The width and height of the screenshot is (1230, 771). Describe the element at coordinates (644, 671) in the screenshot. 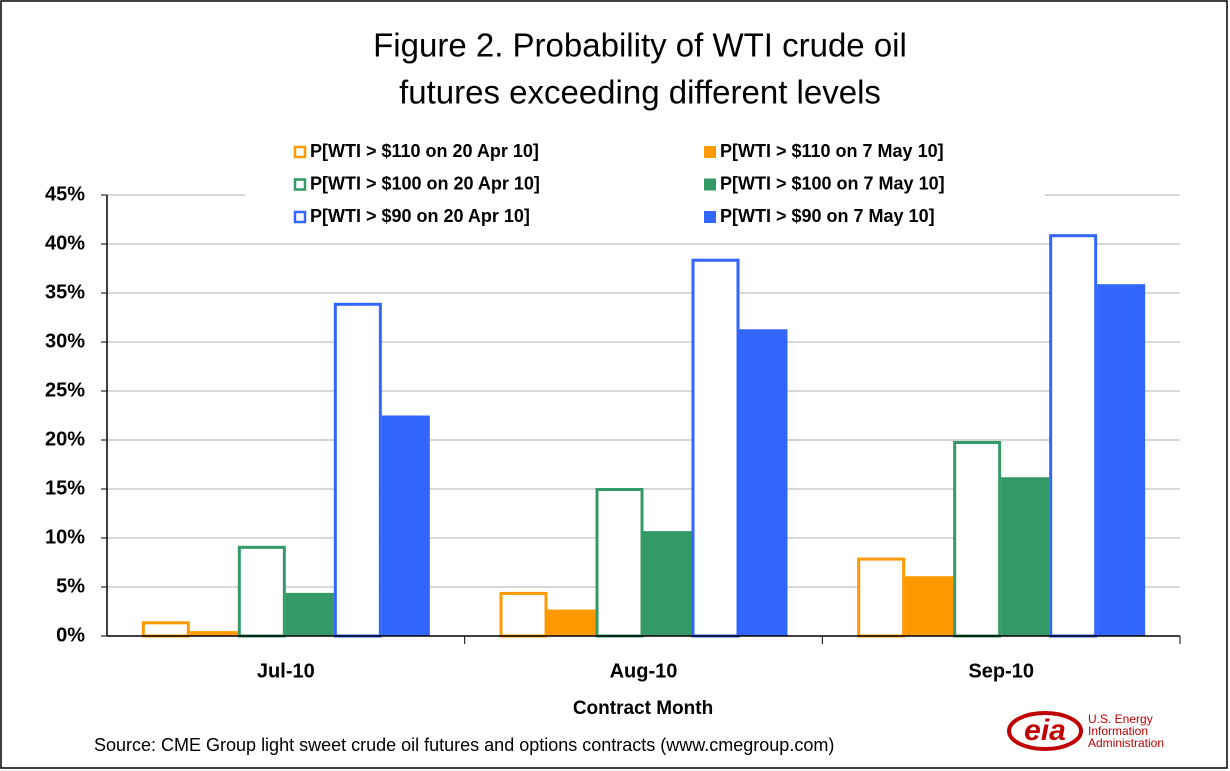

I see `x-tick-label: Aug-10` at that location.